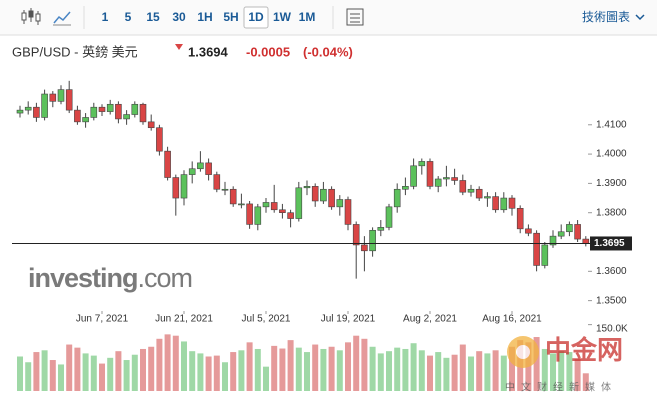  What do you see at coordinates (128, 17) in the screenshot?
I see `interval-button: 5` at bounding box center [128, 17].